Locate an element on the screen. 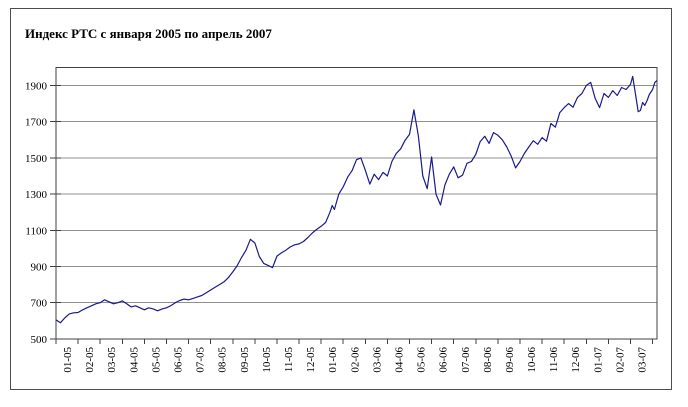 This screenshot has width=688, height=407. x-tick-label: 03-07 is located at coordinates (643, 360).